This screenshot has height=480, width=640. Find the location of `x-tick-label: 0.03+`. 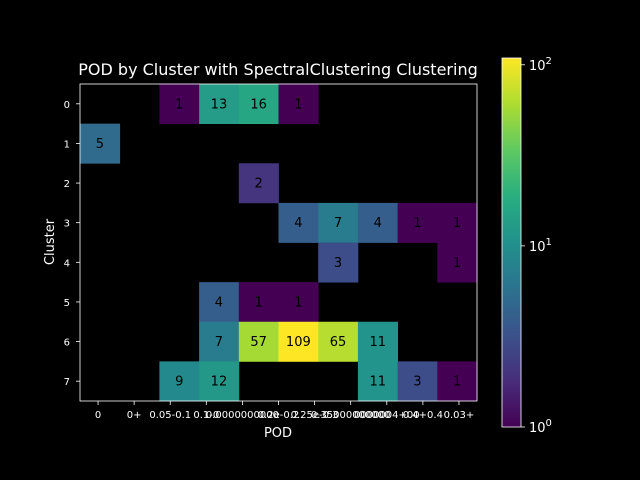

x-tick-label: 0.03+ is located at coordinates (459, 415).